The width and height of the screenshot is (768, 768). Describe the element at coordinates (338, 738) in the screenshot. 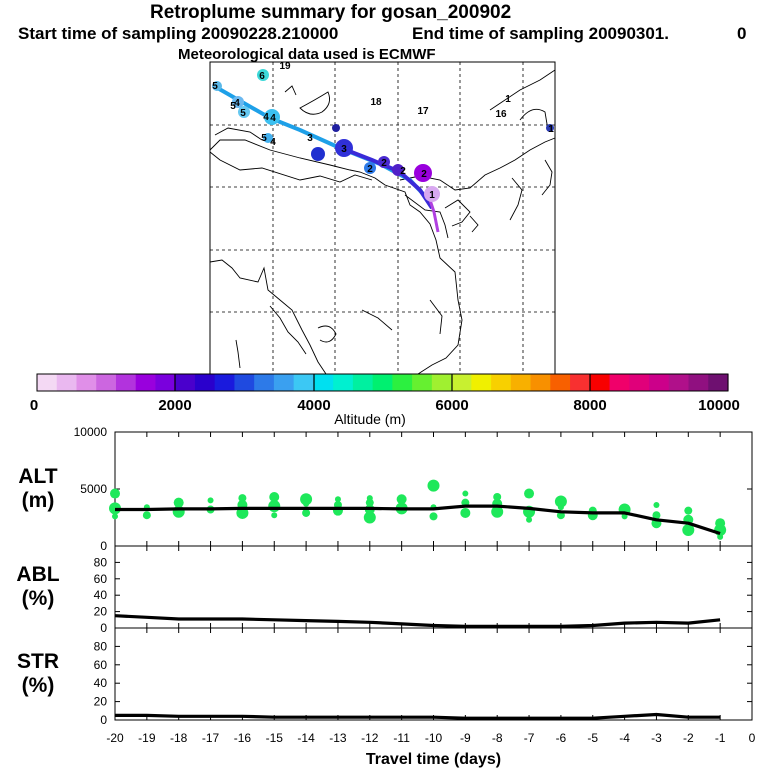

I see `x-tick-label: -13` at that location.